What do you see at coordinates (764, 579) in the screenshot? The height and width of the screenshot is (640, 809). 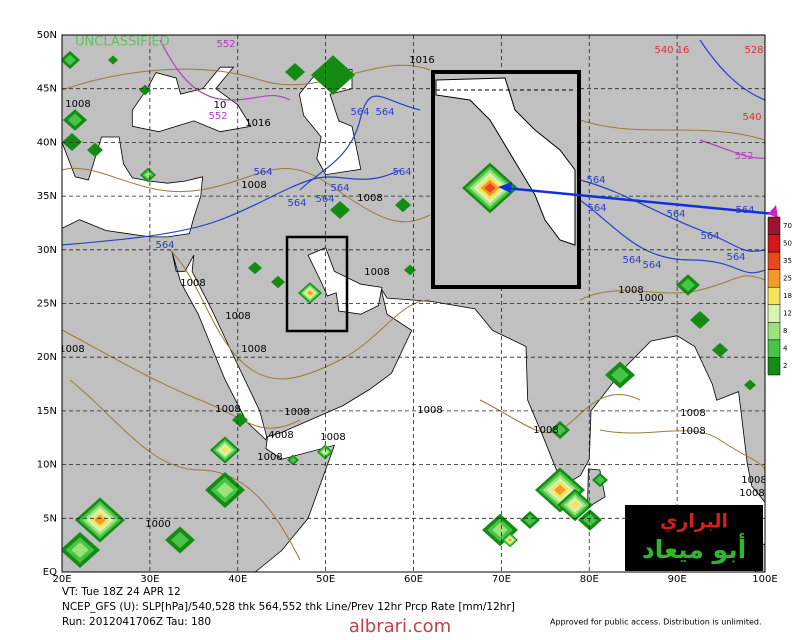 I see `lon-label: 100E` at bounding box center [764, 579].